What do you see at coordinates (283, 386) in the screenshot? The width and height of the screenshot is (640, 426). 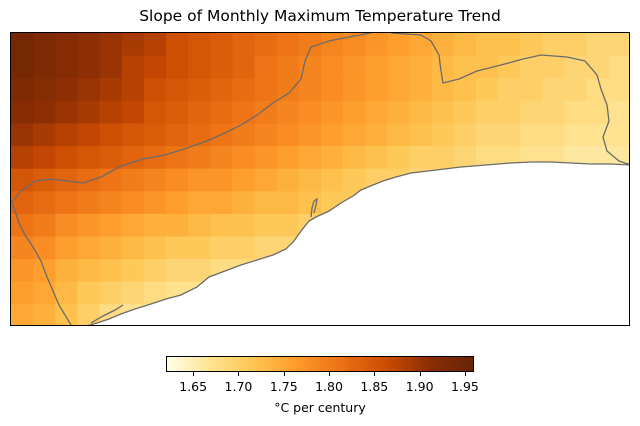 I see `colorbar-tick-label: 1.75` at bounding box center [283, 386].